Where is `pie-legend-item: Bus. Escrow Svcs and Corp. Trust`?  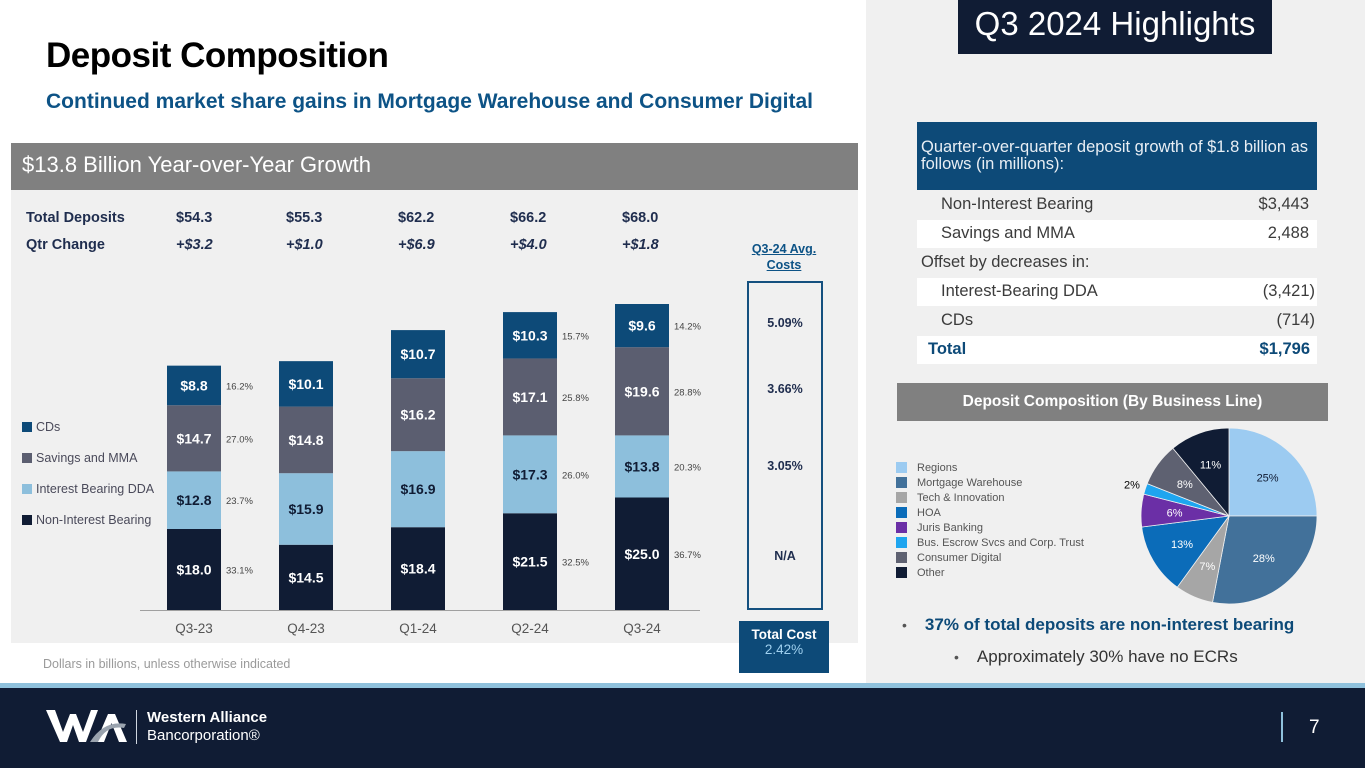 pie-legend-item: Bus. Escrow Svcs and Corp. Trust is located at coordinates (990, 542).